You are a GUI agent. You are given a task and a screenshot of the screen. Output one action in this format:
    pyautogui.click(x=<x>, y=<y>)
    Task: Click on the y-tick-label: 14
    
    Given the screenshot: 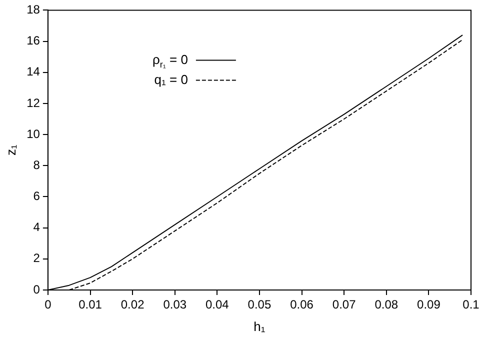 What is the action you would take?
    pyautogui.click(x=33, y=71)
    